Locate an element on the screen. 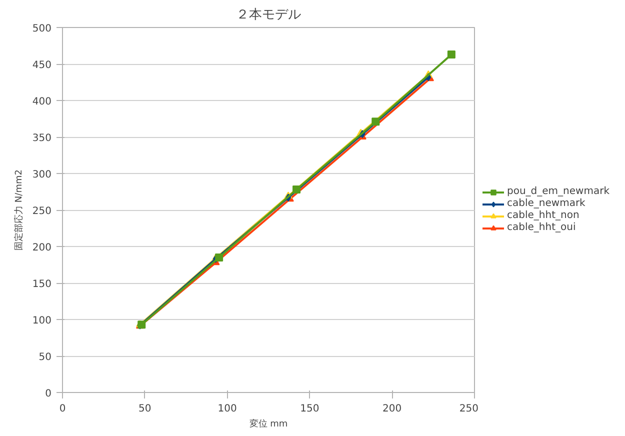 The width and height of the screenshot is (625, 436). y-tick-label: 400 is located at coordinates (42, 102).